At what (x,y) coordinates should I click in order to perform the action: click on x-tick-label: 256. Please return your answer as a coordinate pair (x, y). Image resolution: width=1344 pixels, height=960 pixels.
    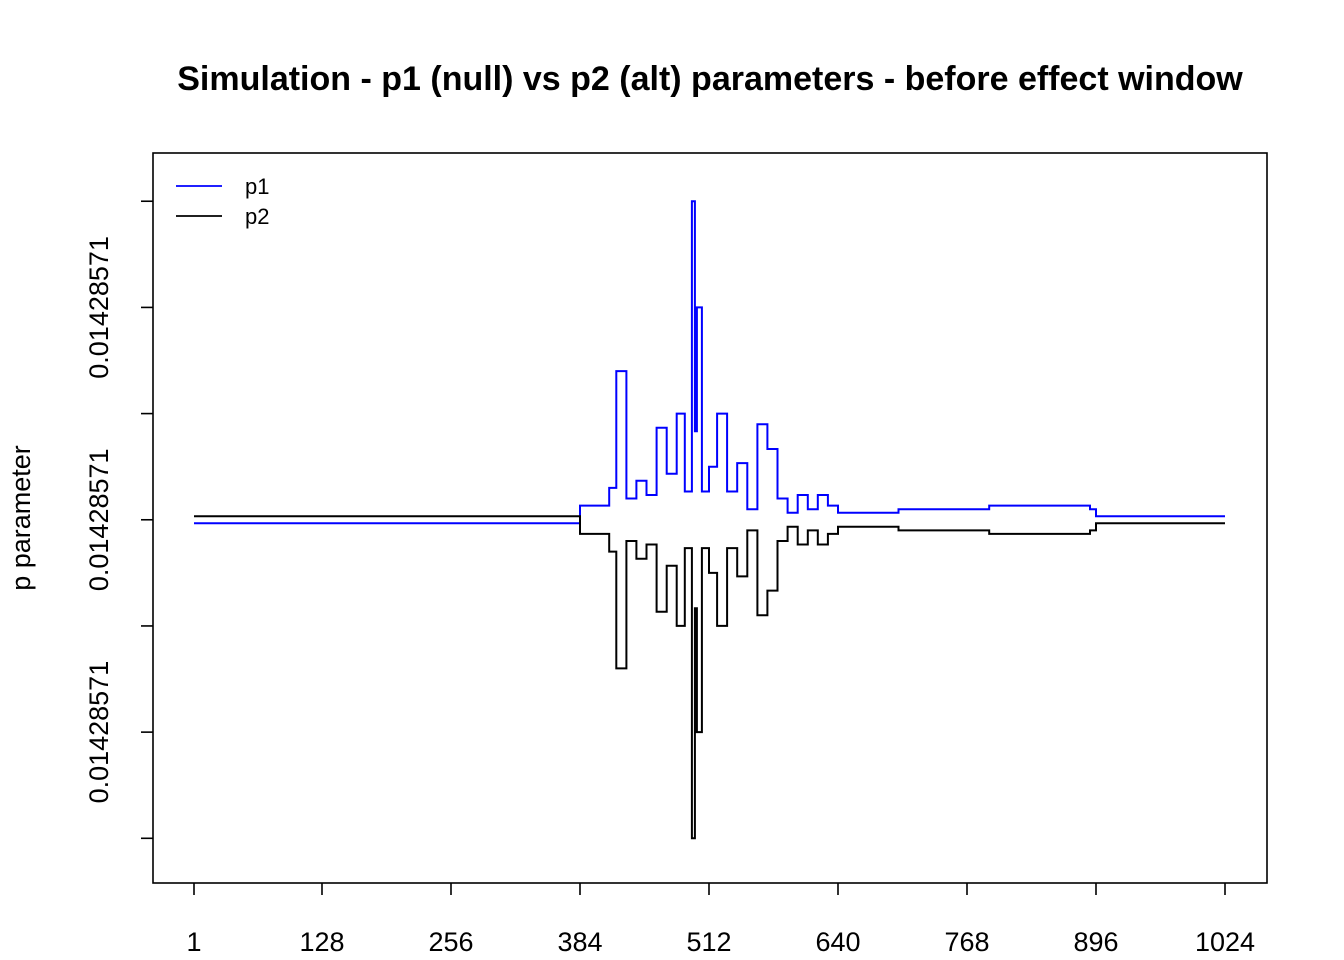
    Looking at the image, I should click on (450, 942).